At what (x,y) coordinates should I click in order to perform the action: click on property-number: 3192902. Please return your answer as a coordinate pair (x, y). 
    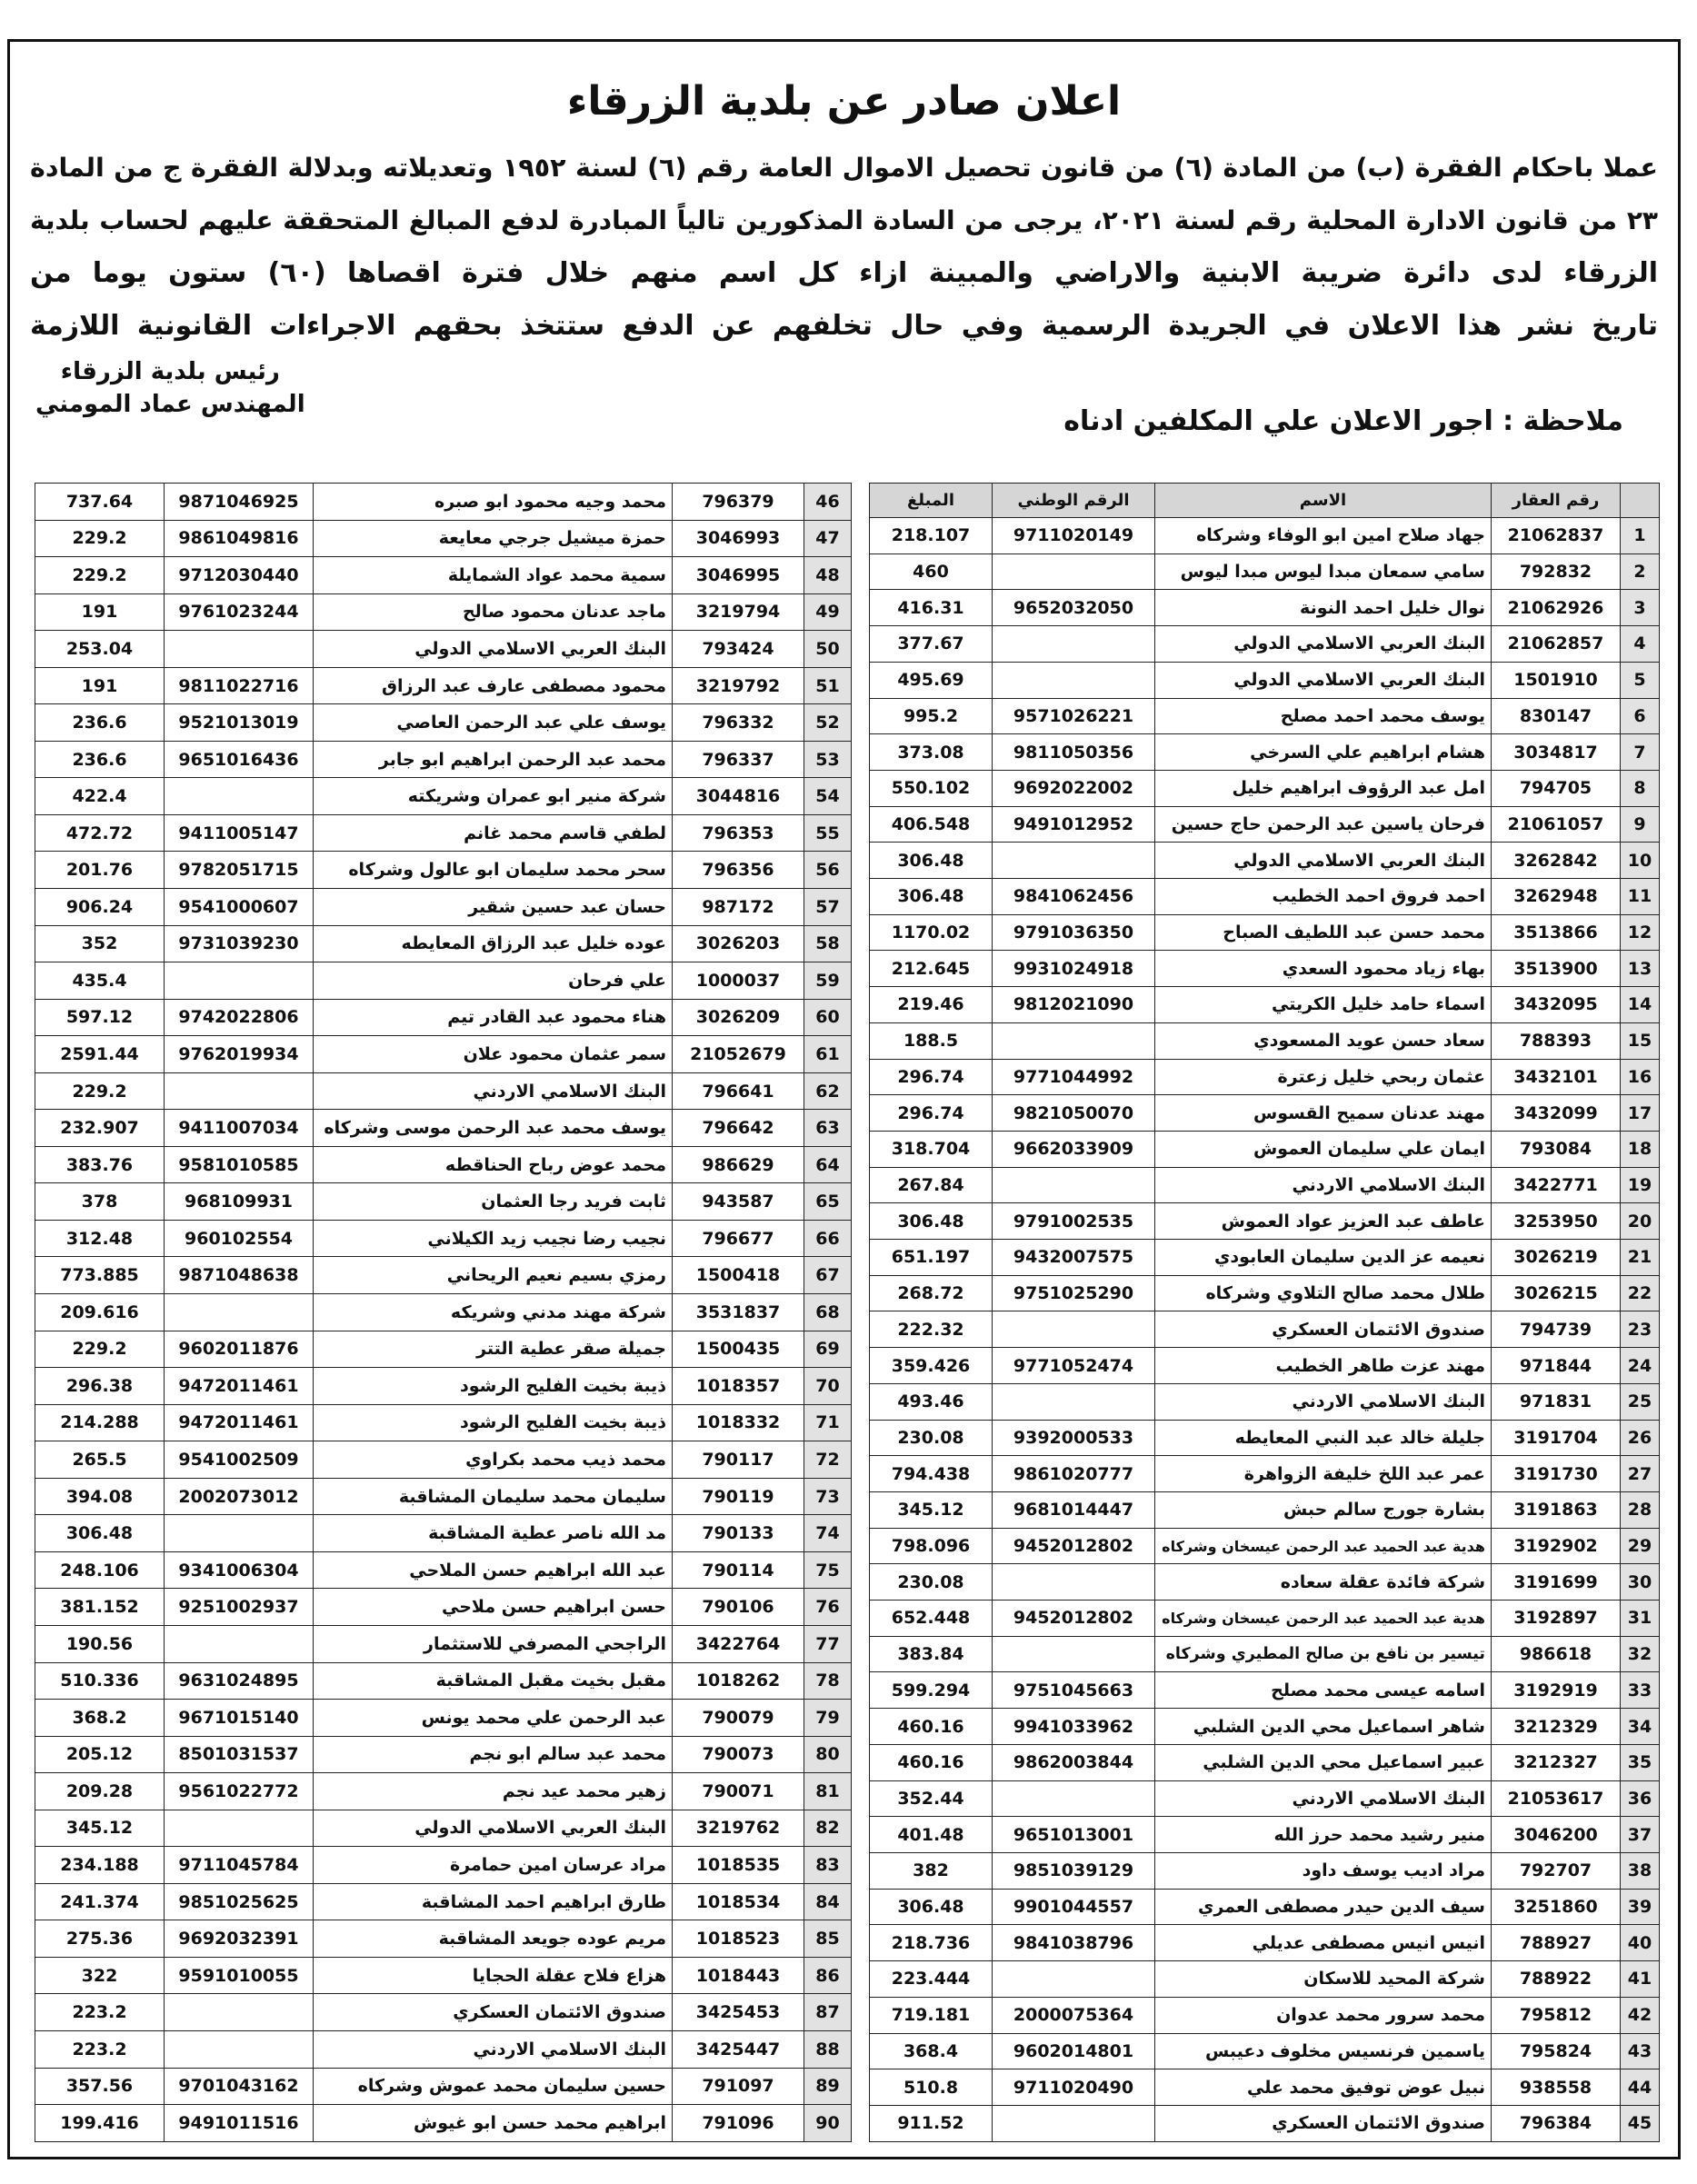
    Looking at the image, I should click on (1556, 1546).